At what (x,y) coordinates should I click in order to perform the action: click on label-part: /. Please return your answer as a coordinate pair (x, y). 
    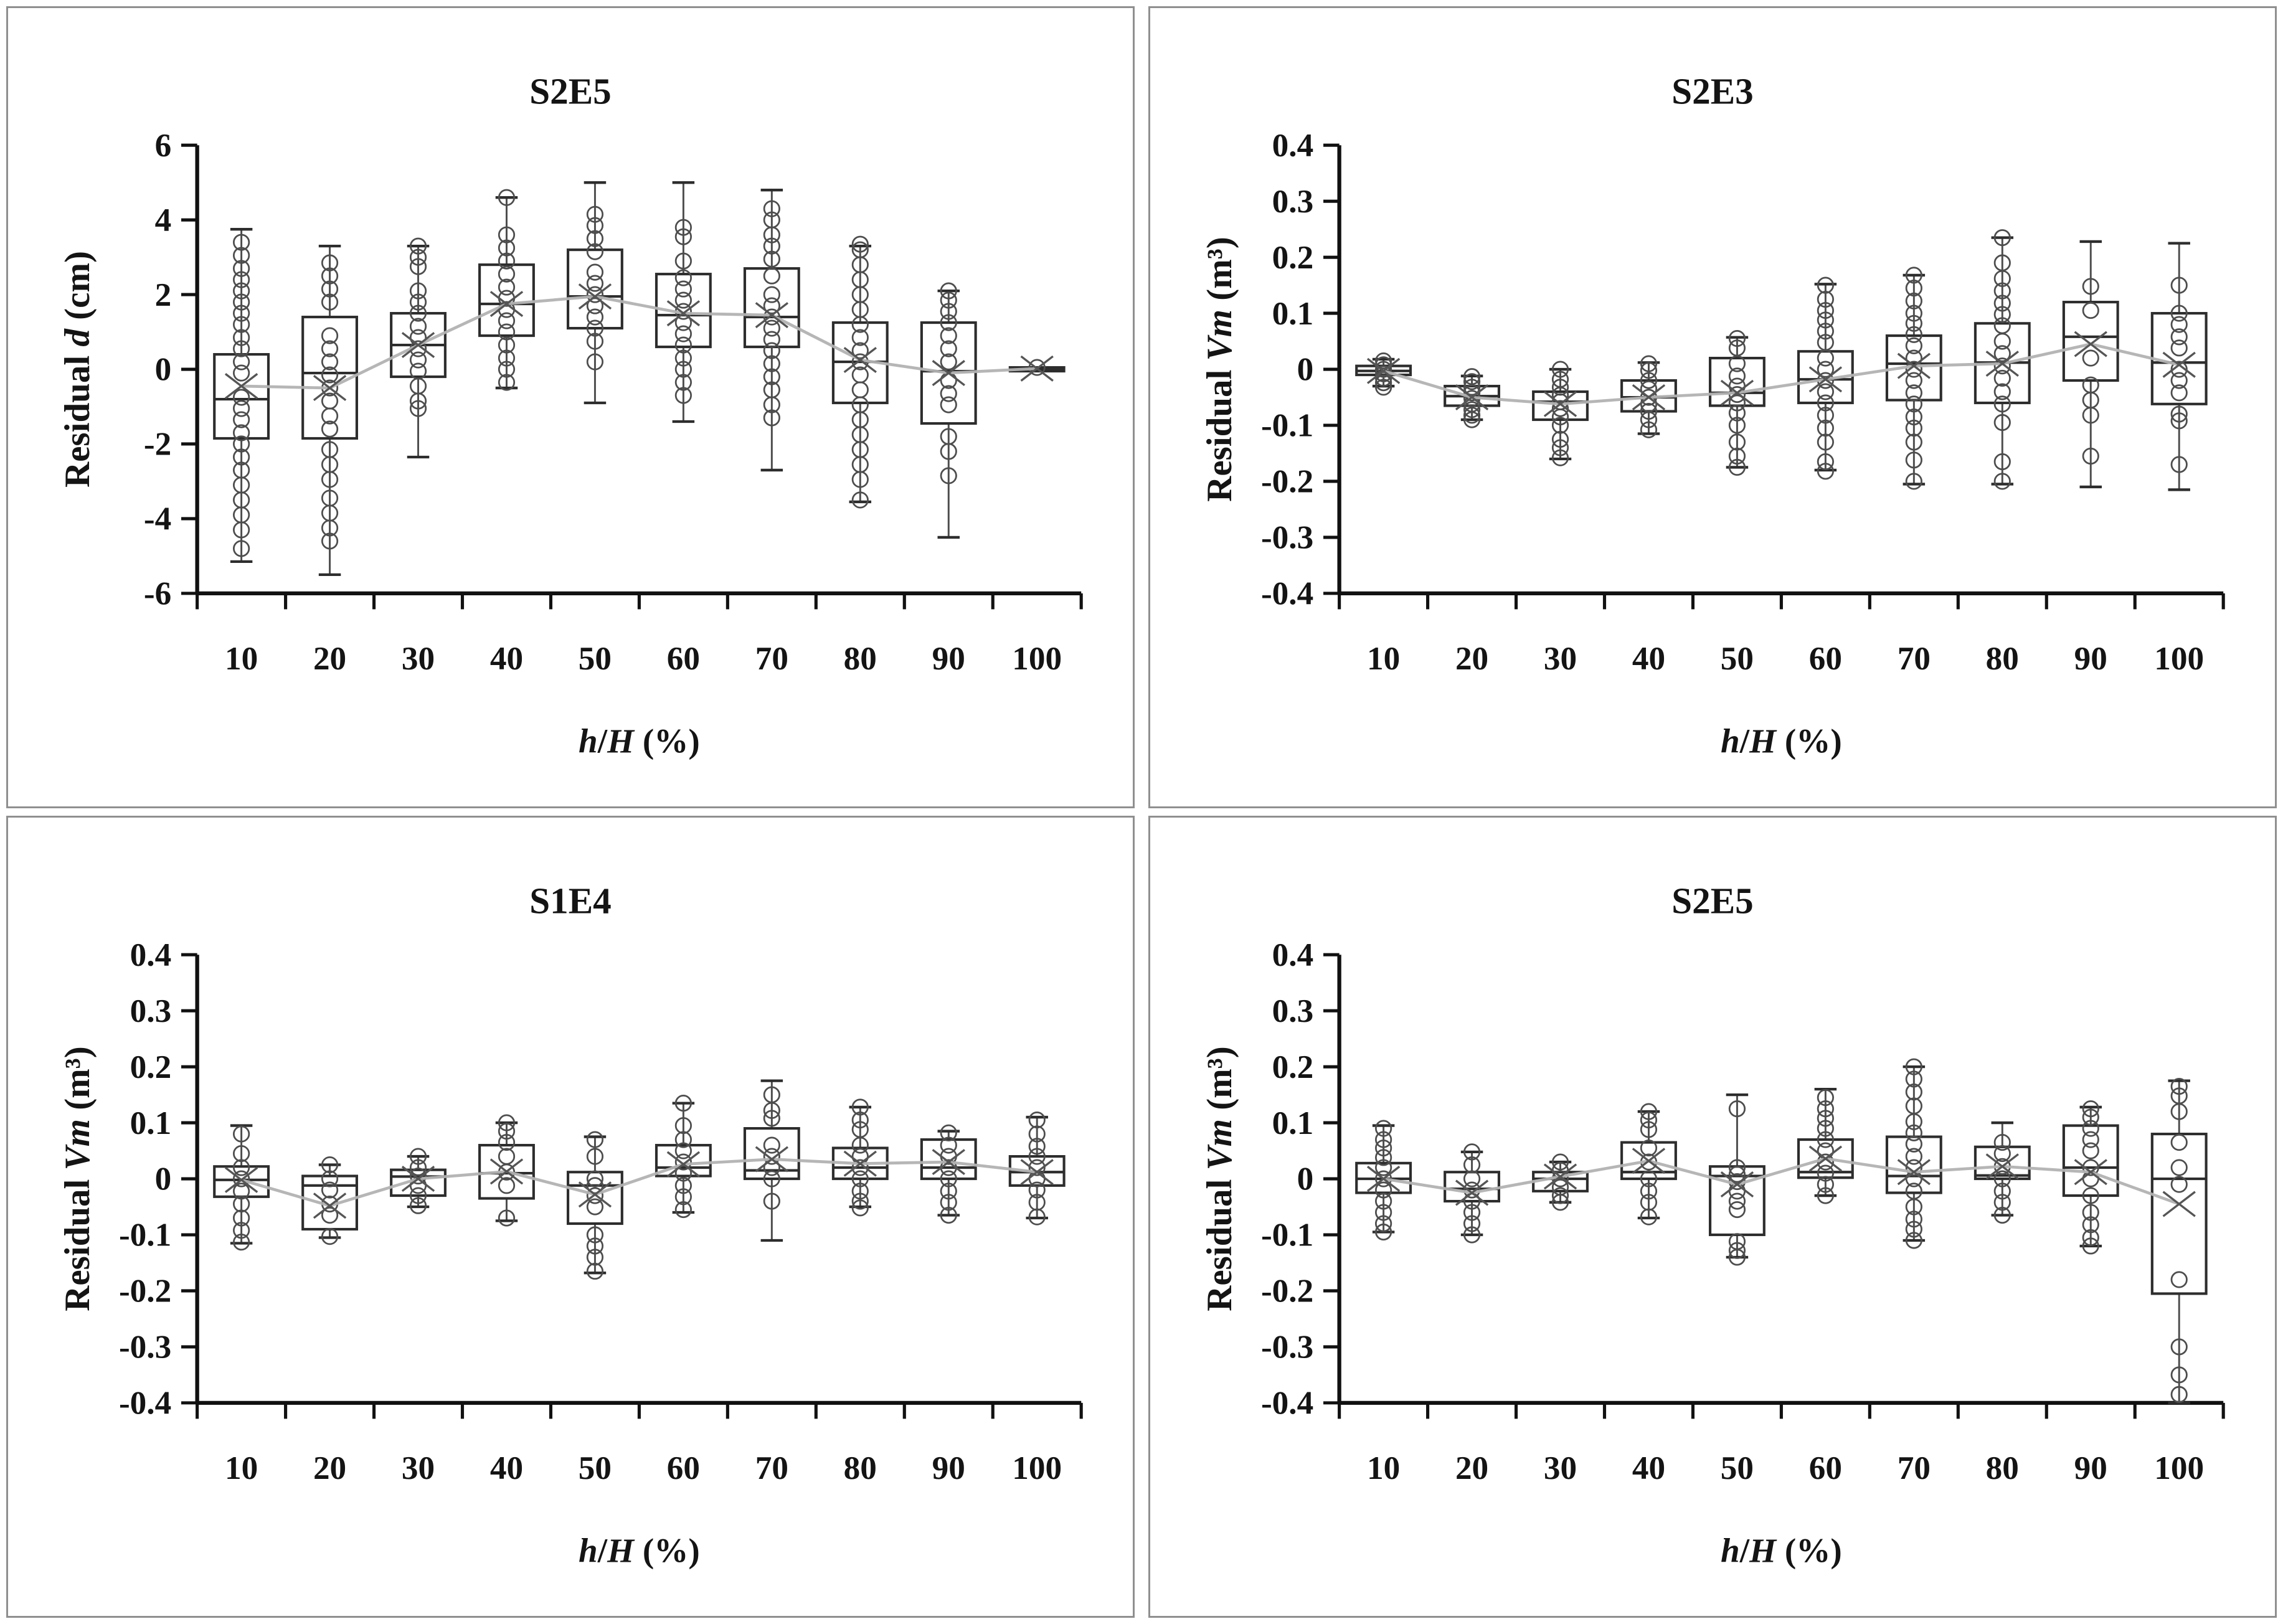
    Looking at the image, I should click on (602, 741).